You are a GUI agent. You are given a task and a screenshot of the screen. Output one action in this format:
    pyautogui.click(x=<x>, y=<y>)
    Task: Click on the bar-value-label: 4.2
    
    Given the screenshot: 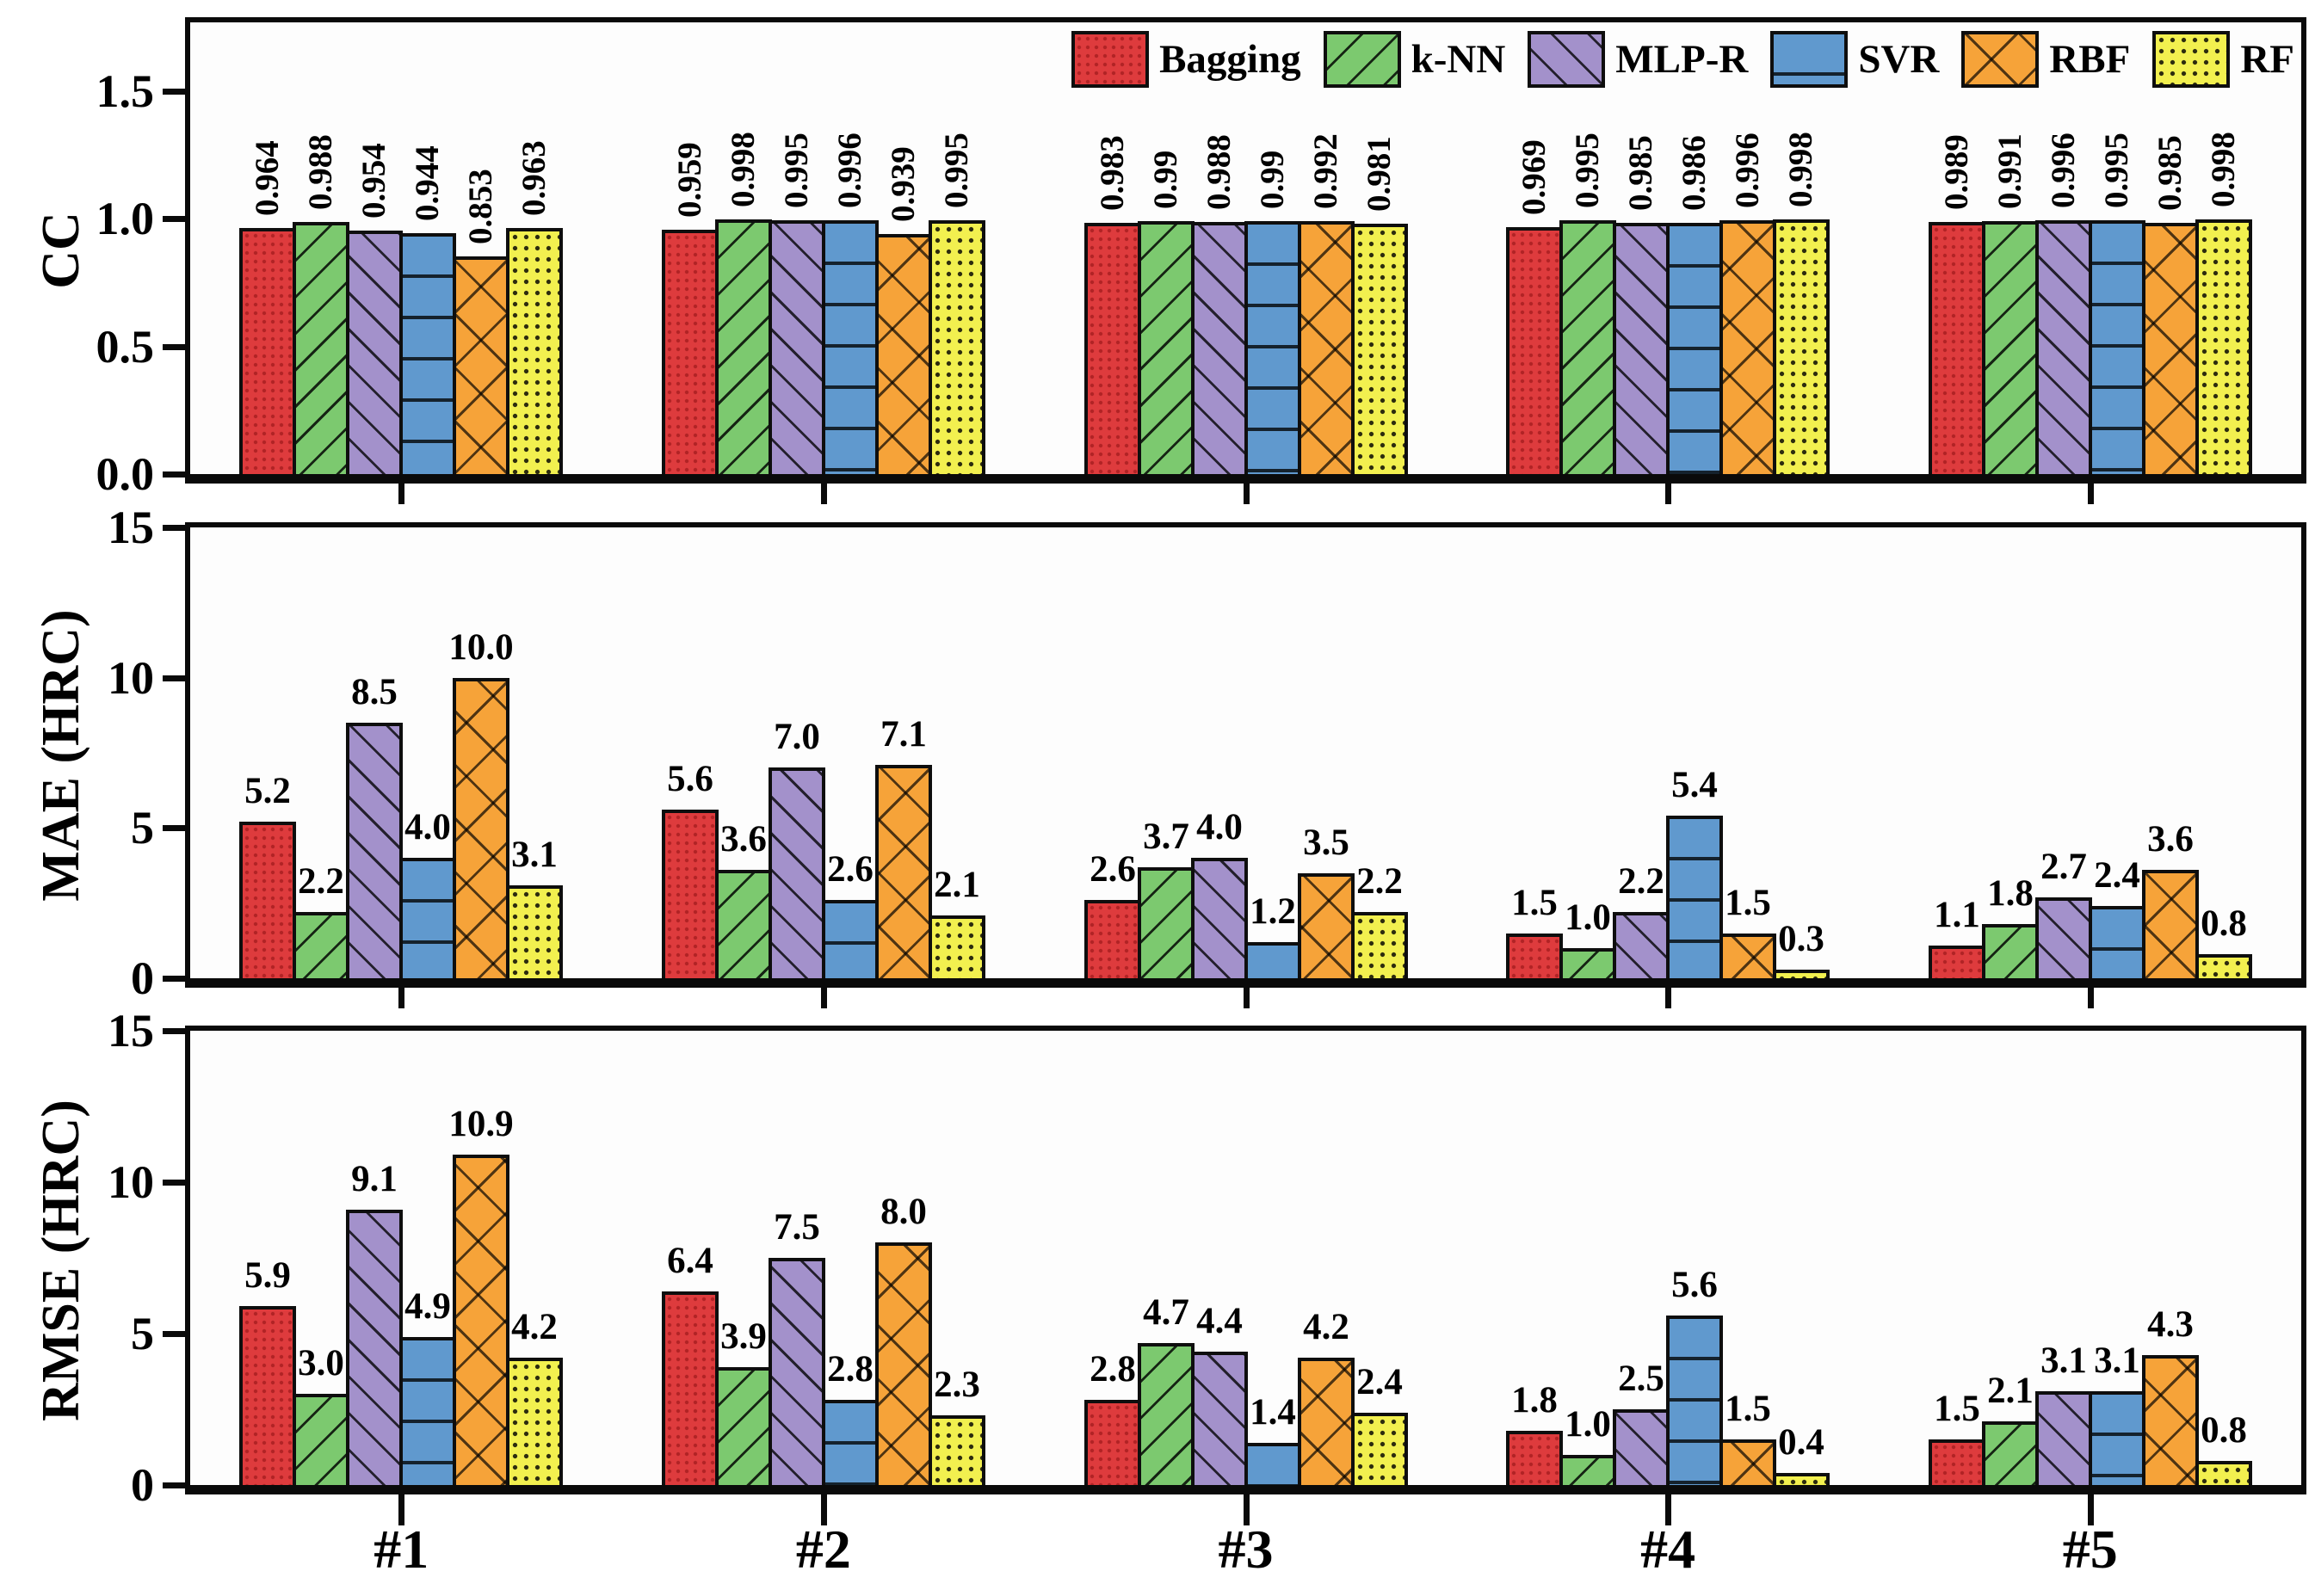 What is the action you would take?
    pyautogui.click(x=1326, y=1327)
    